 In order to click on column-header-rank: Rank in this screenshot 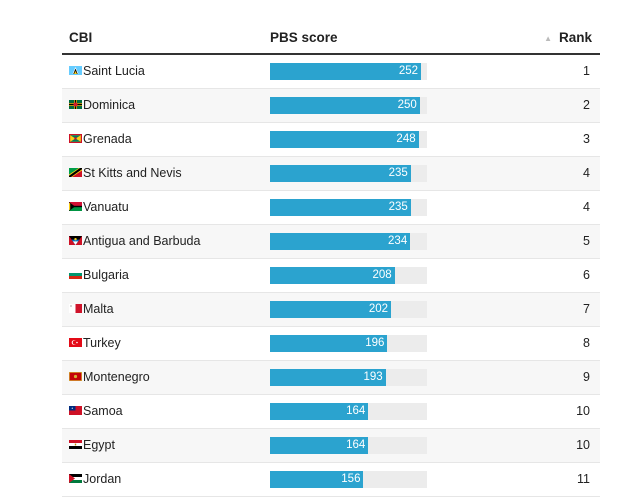, I will do `click(575, 37)`.